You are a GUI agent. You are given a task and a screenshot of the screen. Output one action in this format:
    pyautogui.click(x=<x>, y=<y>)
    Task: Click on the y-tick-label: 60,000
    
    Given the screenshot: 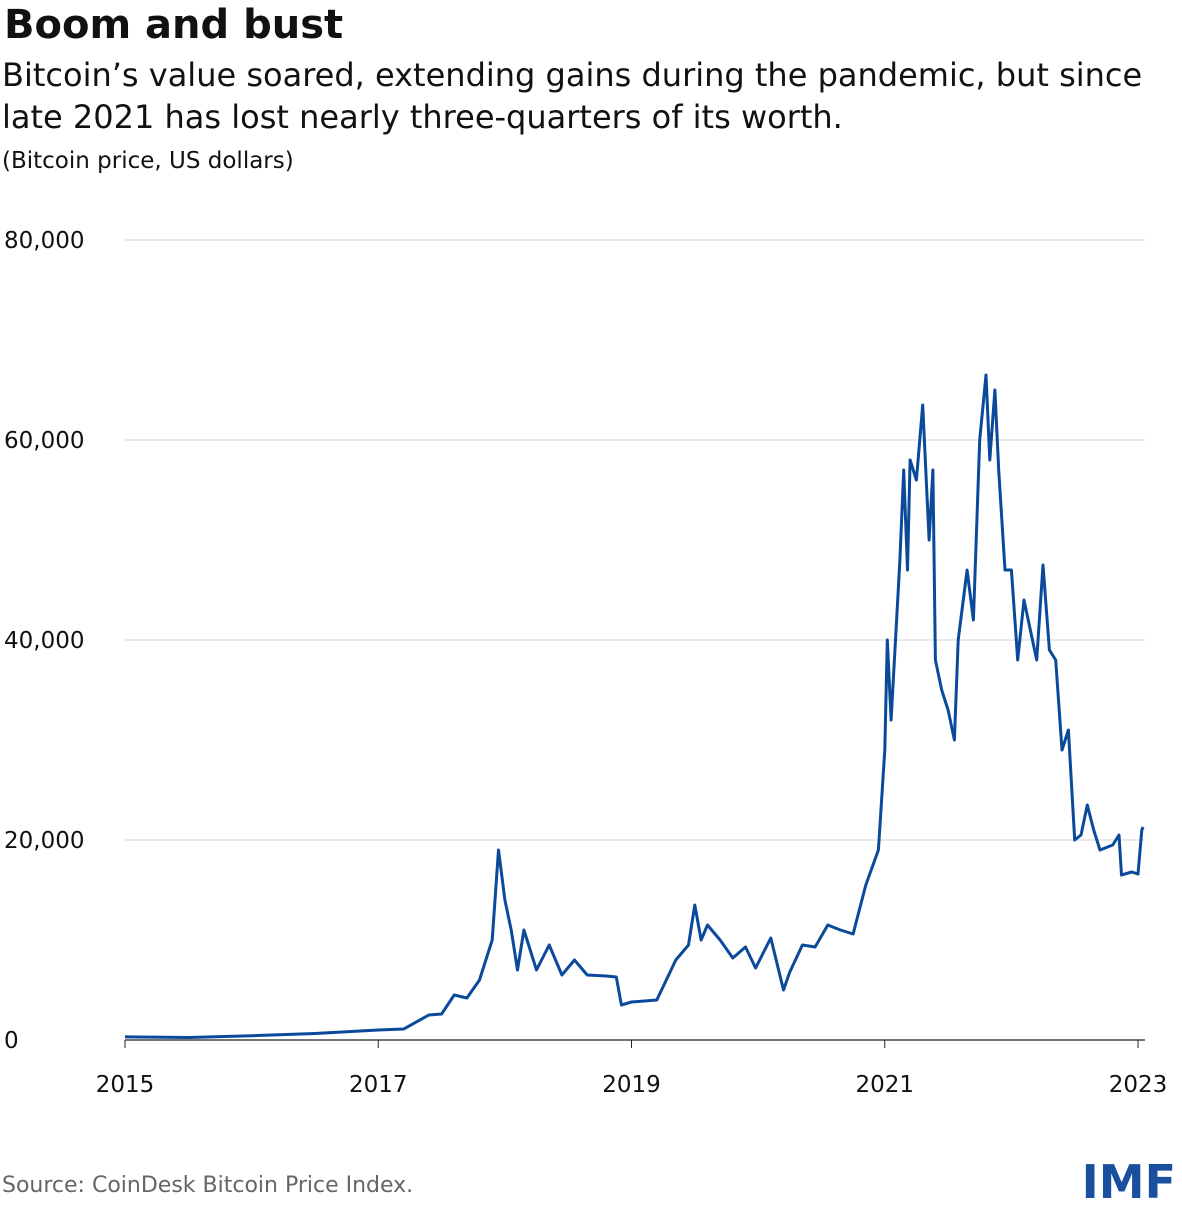 What is the action you would take?
    pyautogui.click(x=44, y=441)
    